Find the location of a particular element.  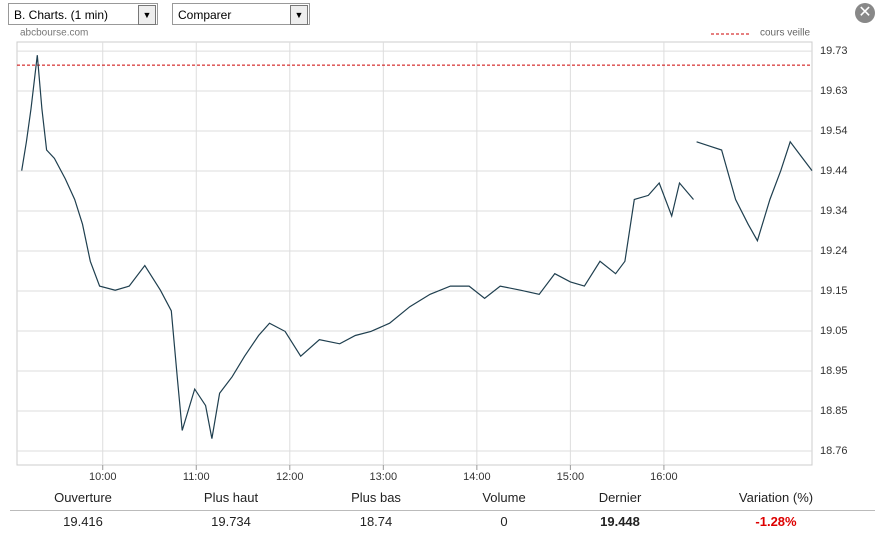

y-tick-label: 18.76 is located at coordinates (834, 451).